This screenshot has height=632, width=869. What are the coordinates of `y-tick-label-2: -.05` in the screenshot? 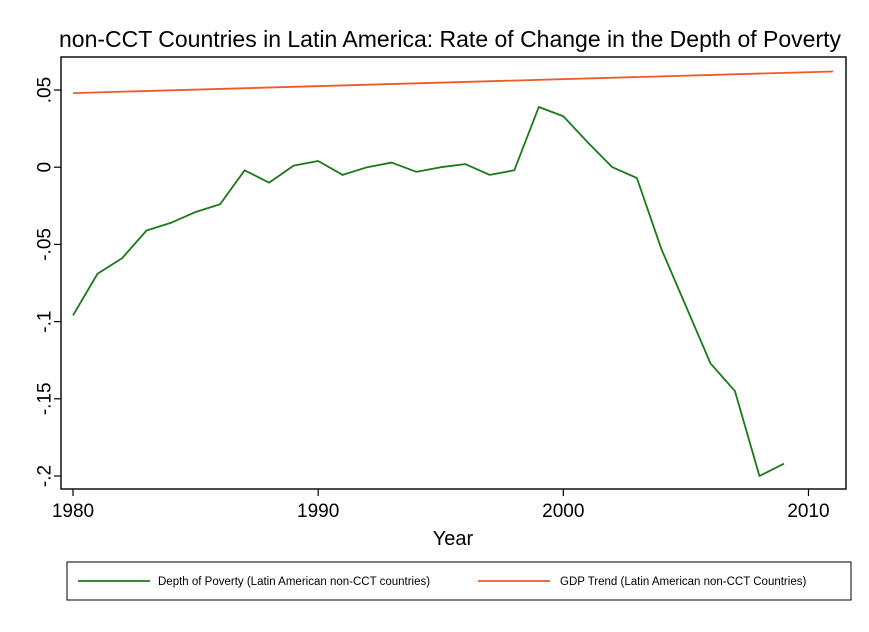 It's located at (45, 244).